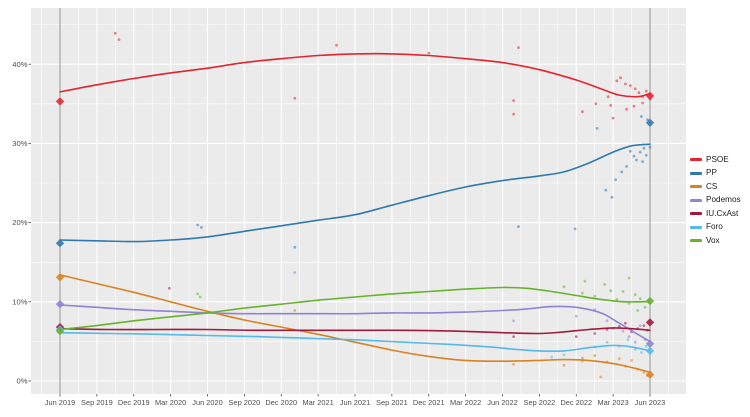 This screenshot has height=417, width=750. Describe the element at coordinates (134, 402) in the screenshot. I see `x-tick-label: Dec 2019` at that location.